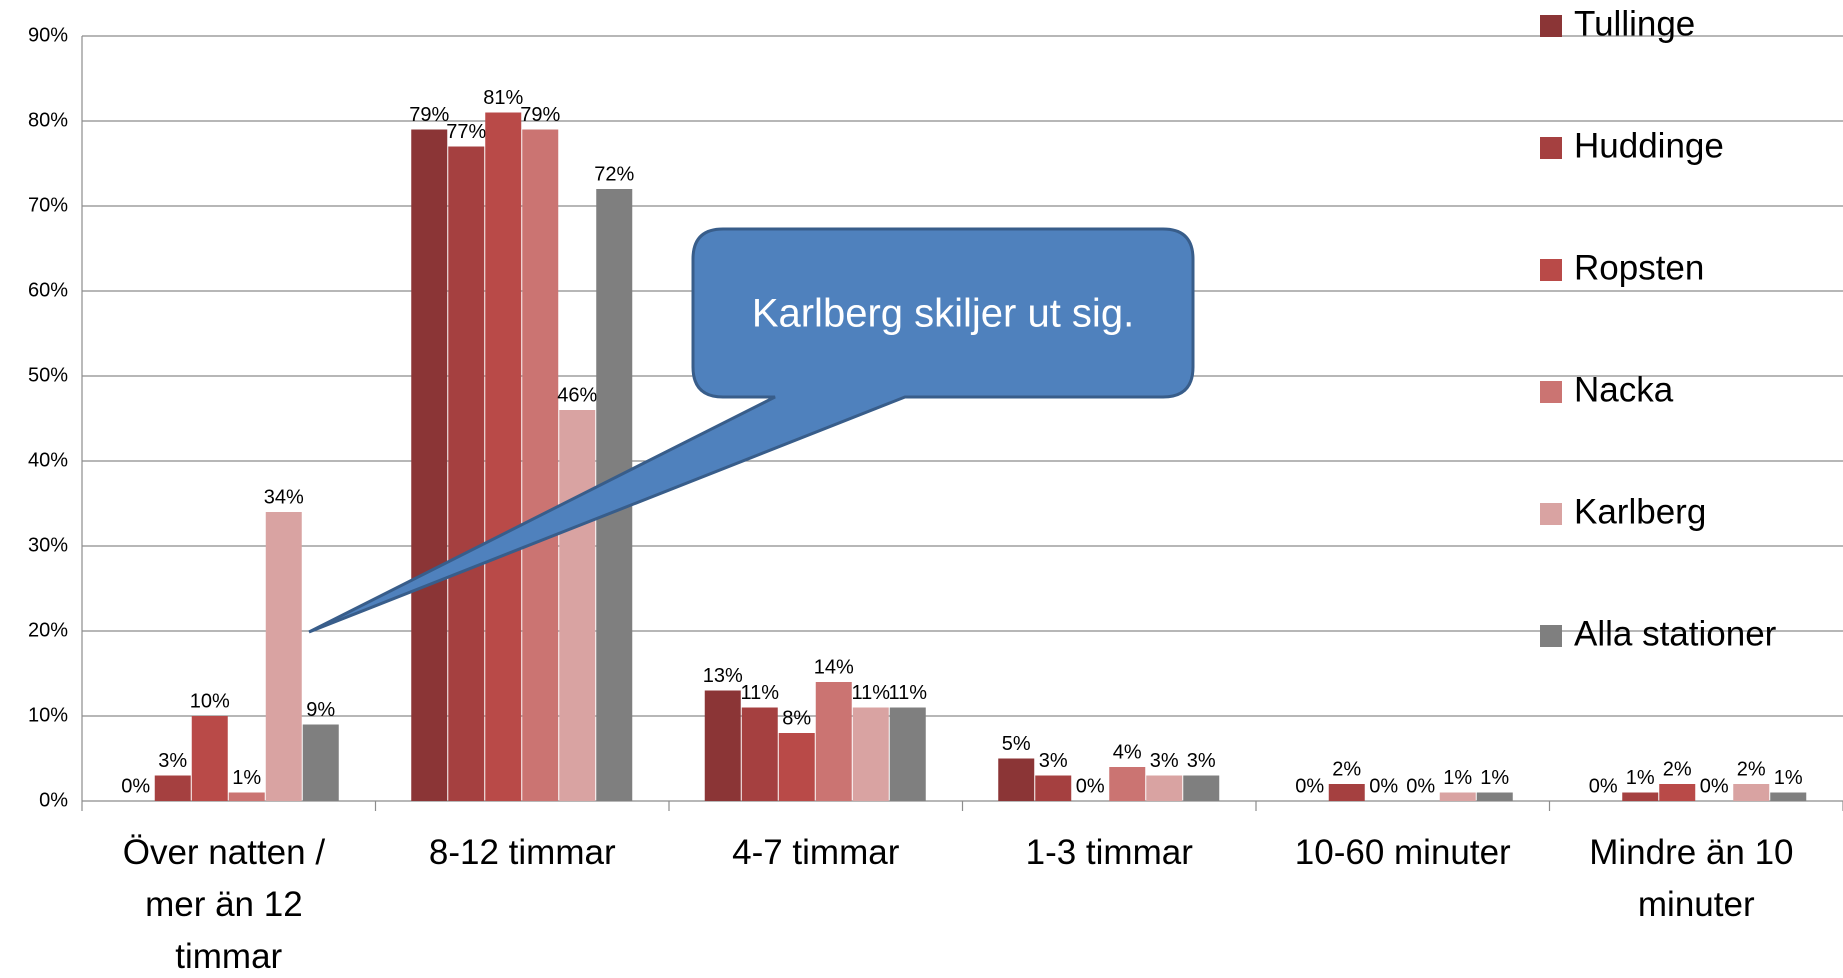 This screenshot has width=1843, height=978. Describe the element at coordinates (522, 852) in the screenshot. I see `x-tick-label: 8-12 timmar` at that location.